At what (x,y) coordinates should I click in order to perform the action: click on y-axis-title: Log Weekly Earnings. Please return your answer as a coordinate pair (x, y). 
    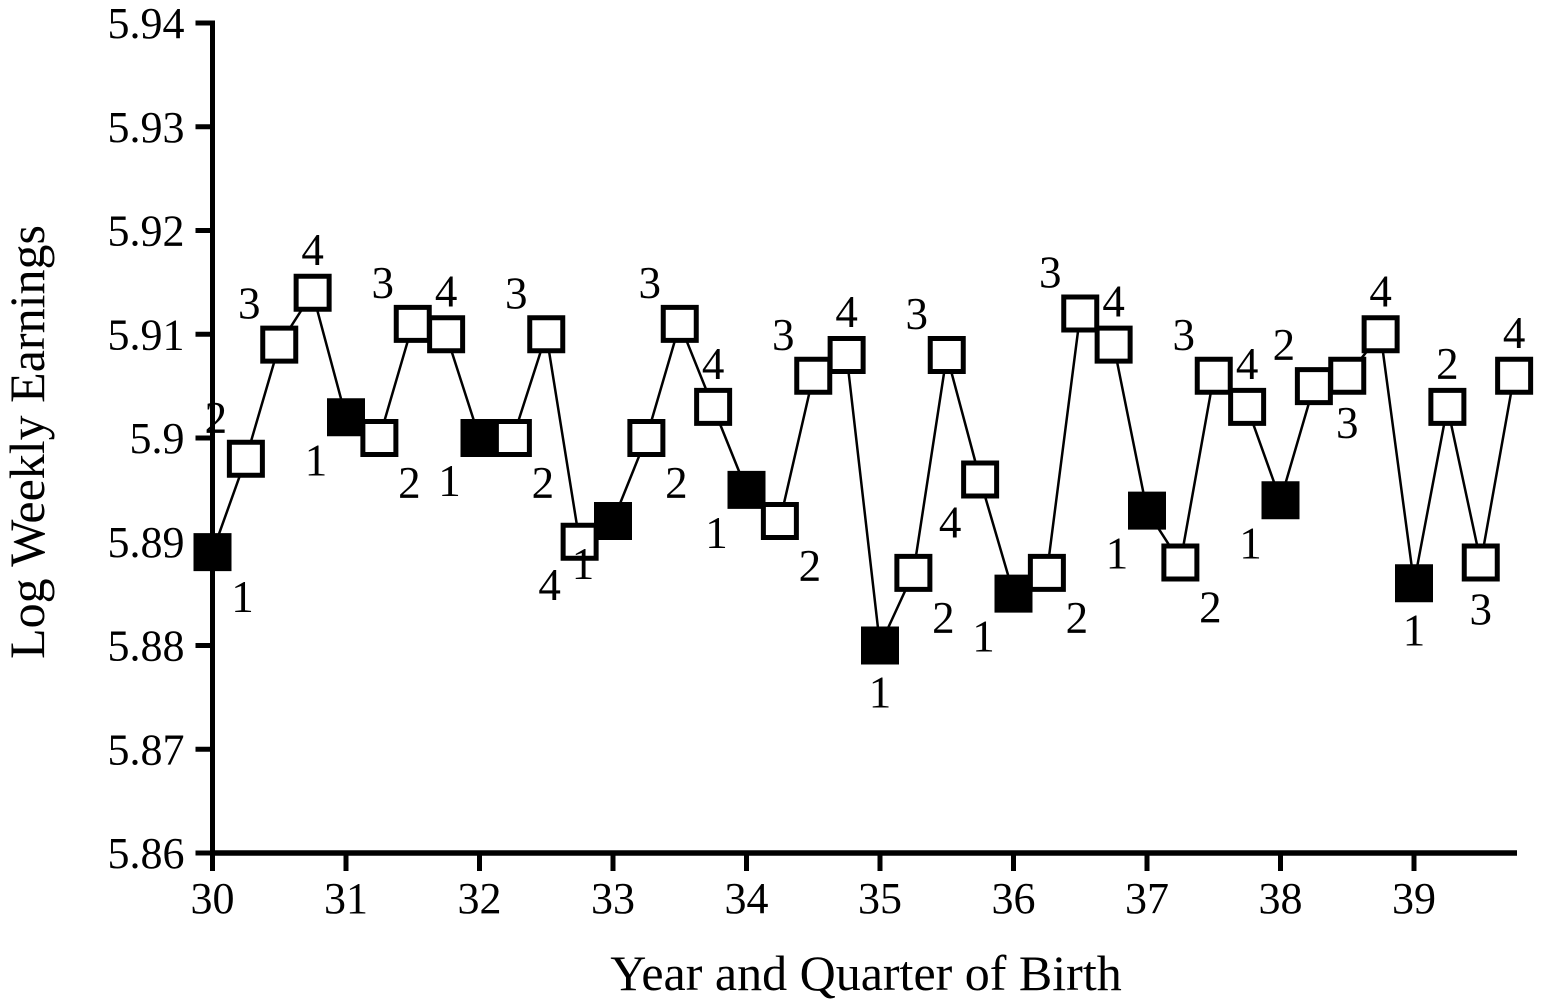
    Looking at the image, I should click on (27, 442).